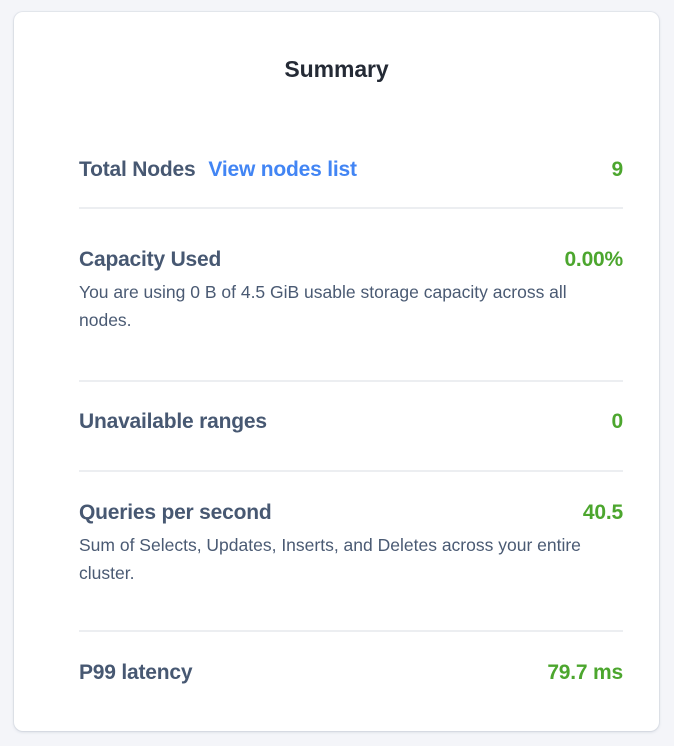  I want to click on row-header-left: Unavailable ranges, so click(173, 422).